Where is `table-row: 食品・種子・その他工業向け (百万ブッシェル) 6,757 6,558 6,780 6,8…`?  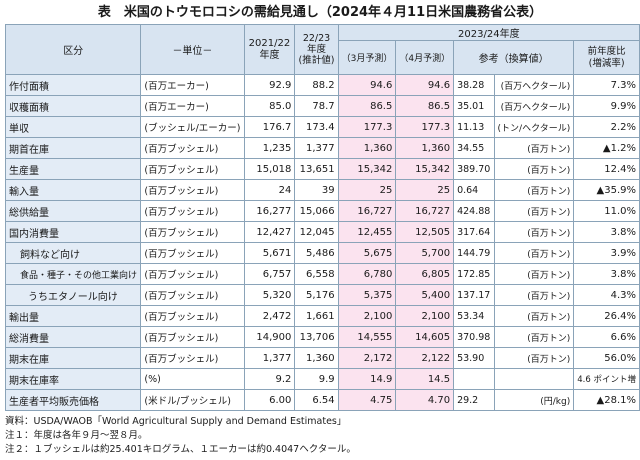
table-row: 食品・種子・その他工業向け (百万ブッシェル) 6,757 6,558 6,780 6,8… is located at coordinates (322, 274).